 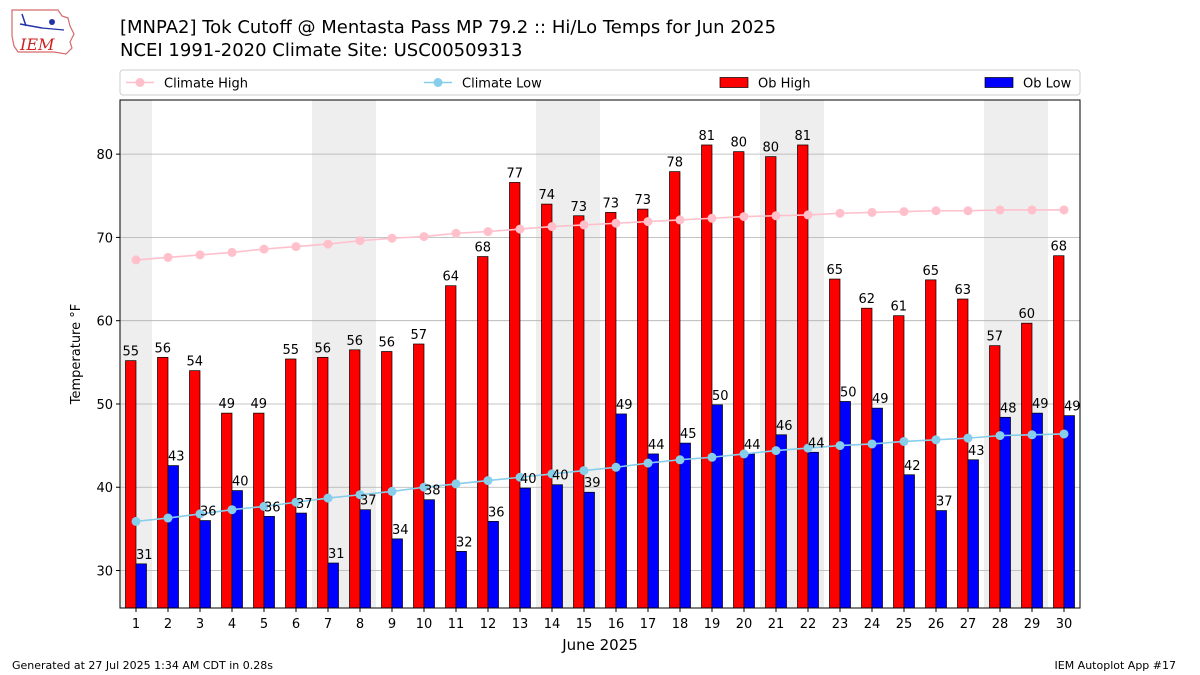 I want to click on ob-low-label: 38, so click(x=432, y=491).